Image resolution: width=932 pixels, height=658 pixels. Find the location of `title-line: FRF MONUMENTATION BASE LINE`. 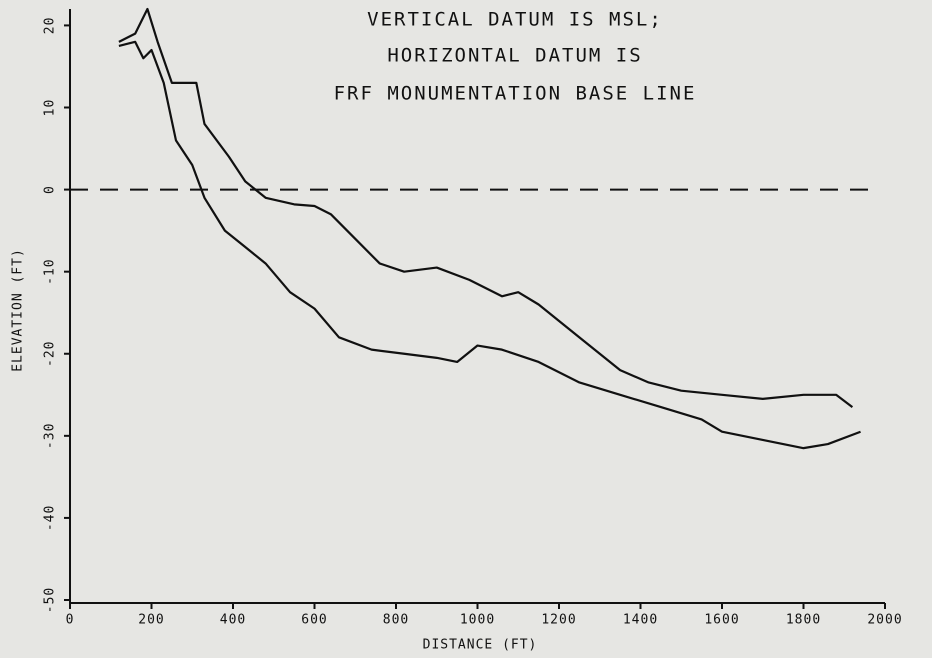

title-line: FRF MONUMENTATION BASE LINE is located at coordinates (515, 94).